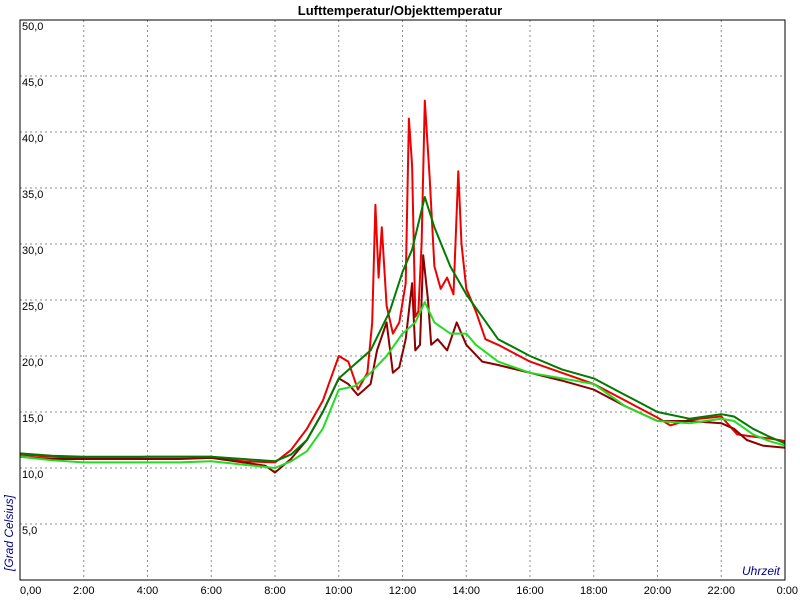 This screenshot has width=800, height=600. What do you see at coordinates (9, 533) in the screenshot?
I see `y-axis-label: [Grad Celsius]` at bounding box center [9, 533].